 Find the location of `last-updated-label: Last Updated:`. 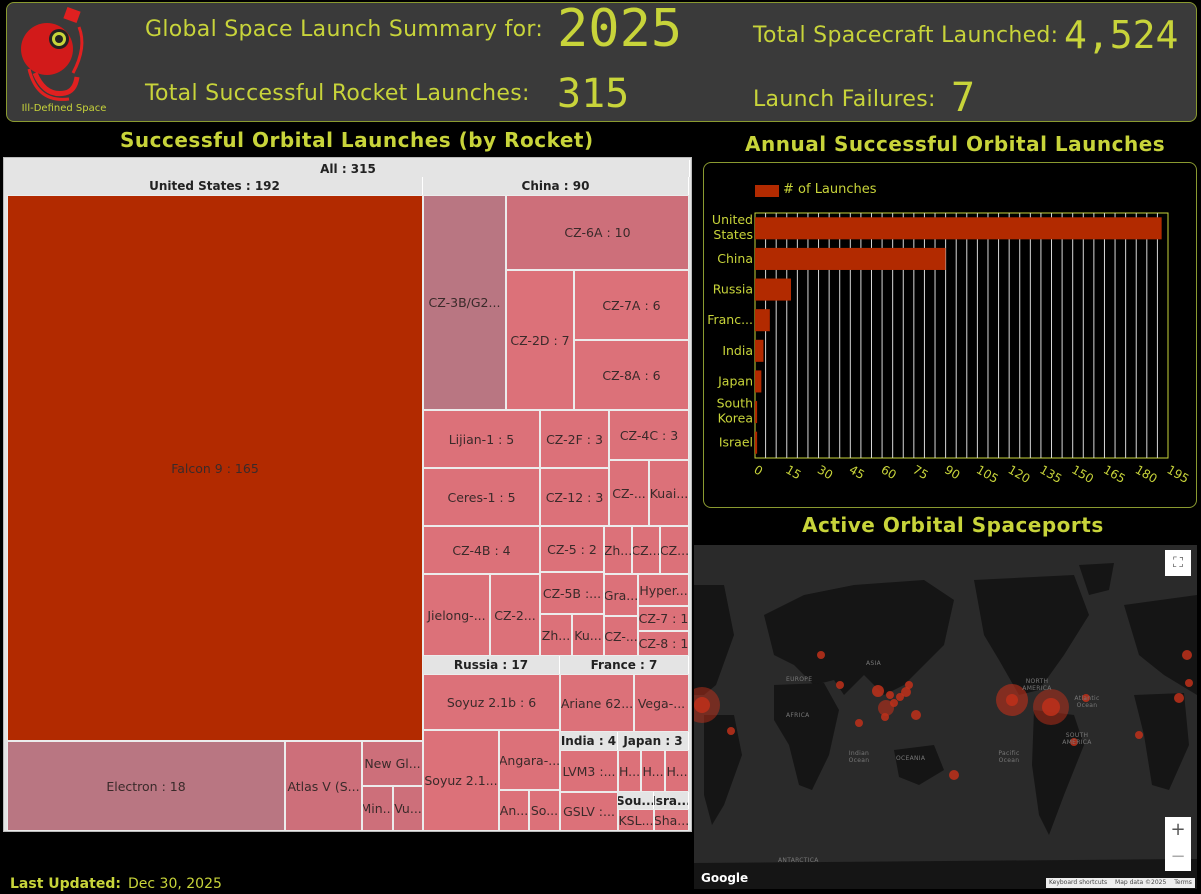

last-updated-label: Last Updated: is located at coordinates (65, 884).